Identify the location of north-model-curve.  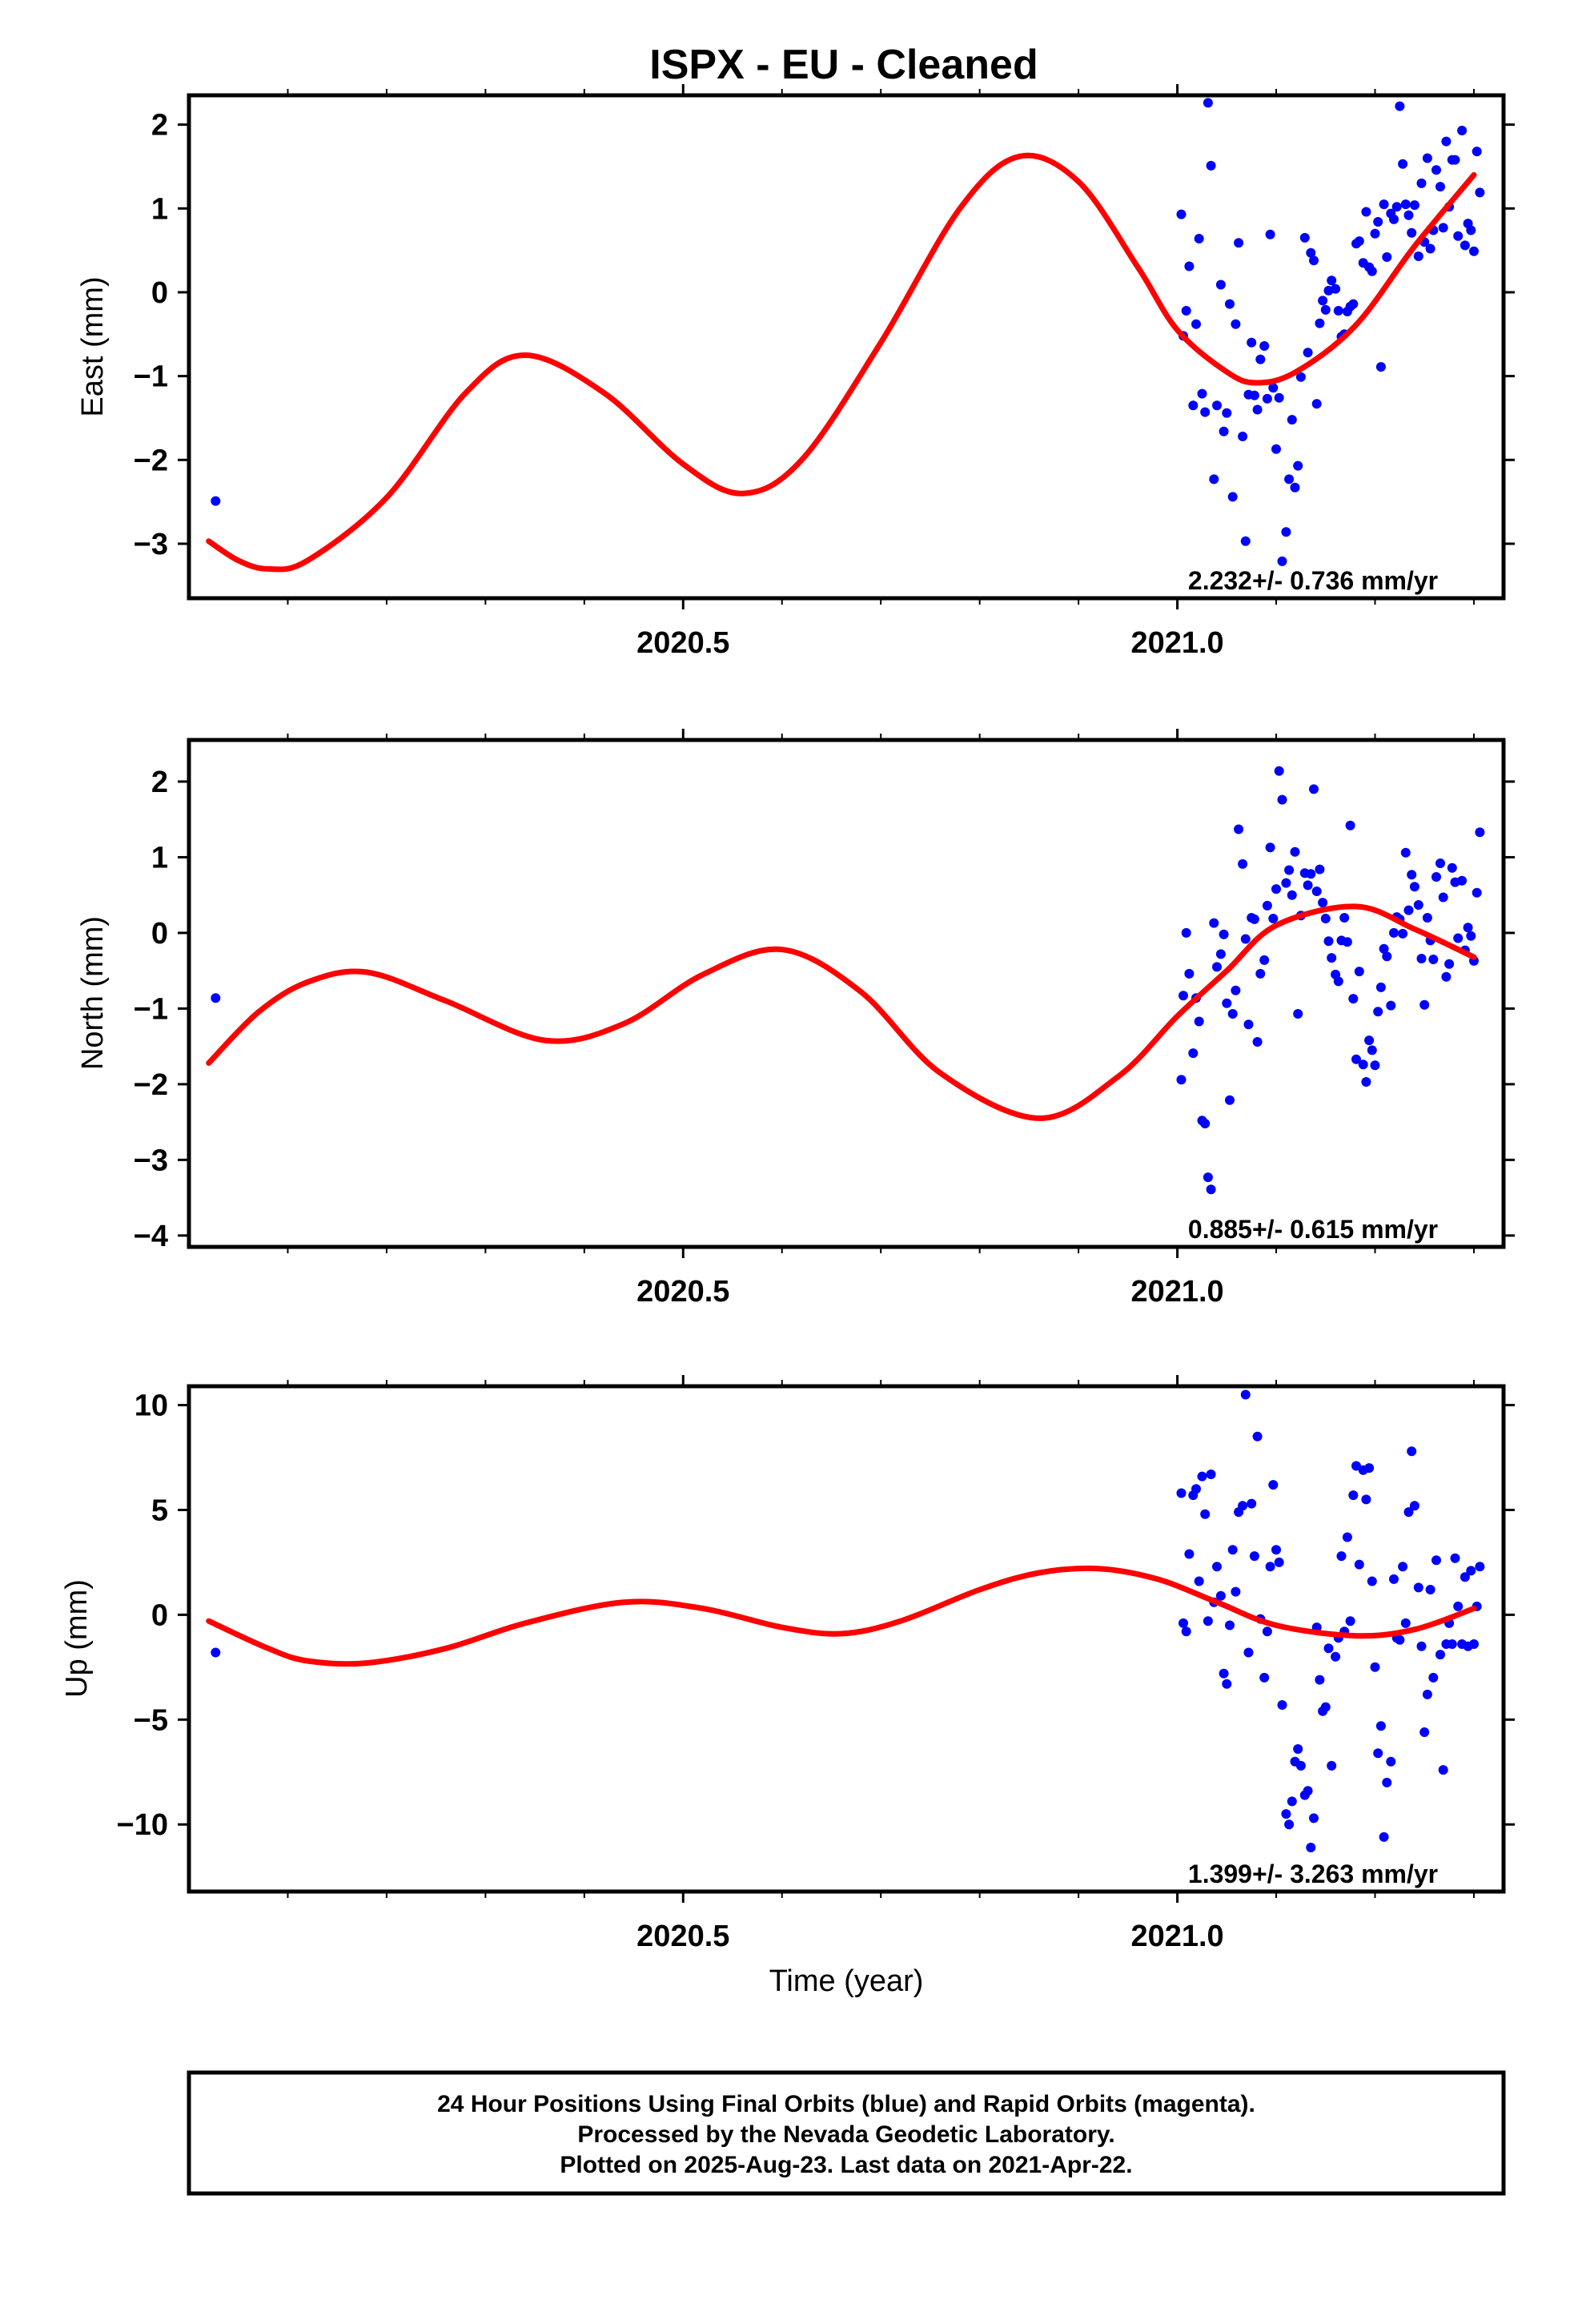
(842, 1012).